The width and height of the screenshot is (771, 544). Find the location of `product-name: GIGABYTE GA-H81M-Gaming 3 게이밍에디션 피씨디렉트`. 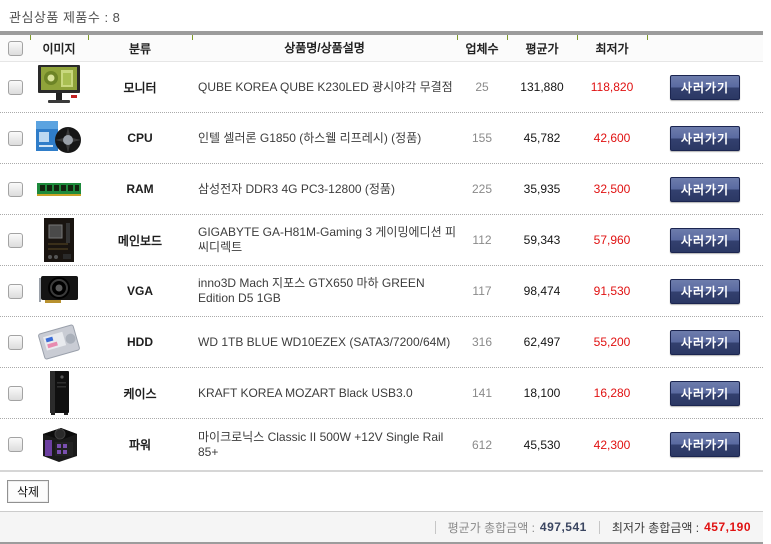

product-name: GIGABYTE GA-H81M-Gaming 3 게이밍에디션 피씨디렉트 is located at coordinates (327, 239).